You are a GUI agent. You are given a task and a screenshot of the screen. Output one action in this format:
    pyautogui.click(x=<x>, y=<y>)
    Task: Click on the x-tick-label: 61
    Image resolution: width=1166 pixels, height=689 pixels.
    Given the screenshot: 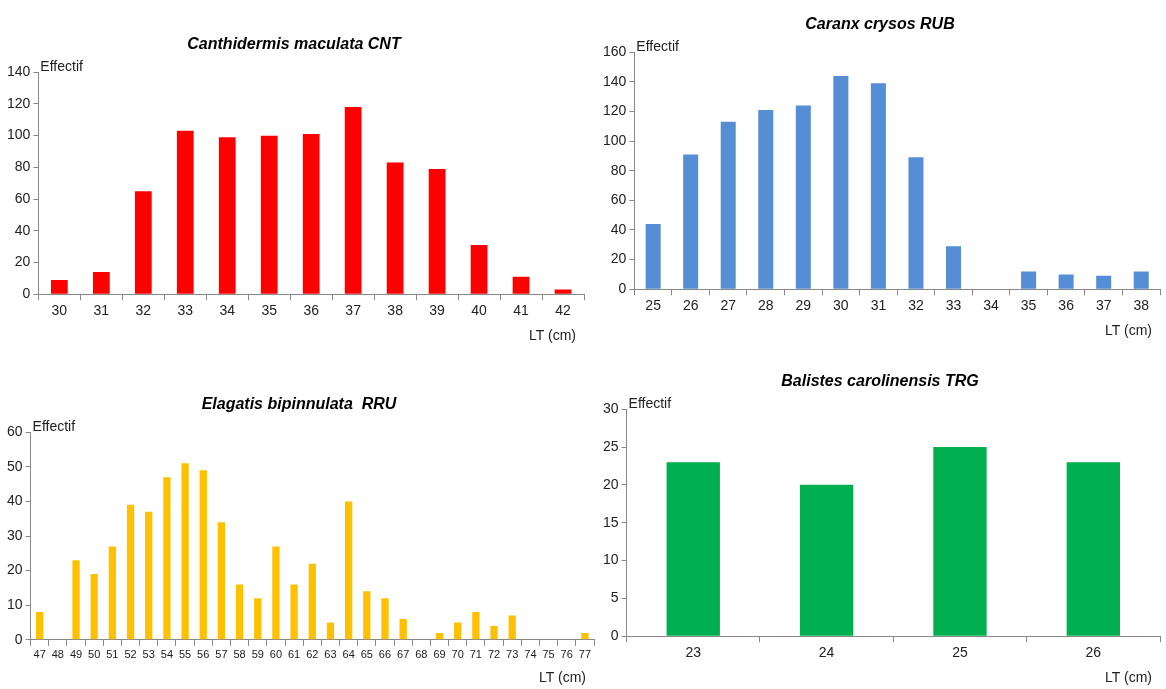 What is the action you would take?
    pyautogui.click(x=294, y=654)
    